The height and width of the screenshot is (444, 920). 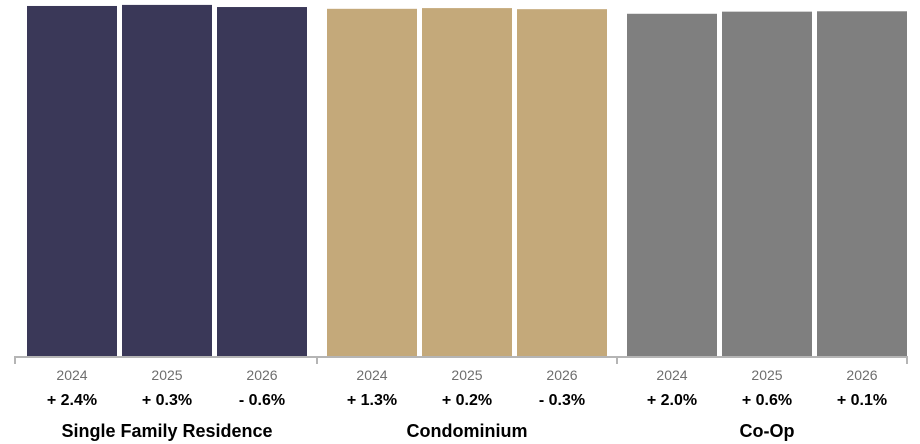 What do you see at coordinates (862, 400) in the screenshot?
I see `change-label-co-op-2026: + 0.1%` at bounding box center [862, 400].